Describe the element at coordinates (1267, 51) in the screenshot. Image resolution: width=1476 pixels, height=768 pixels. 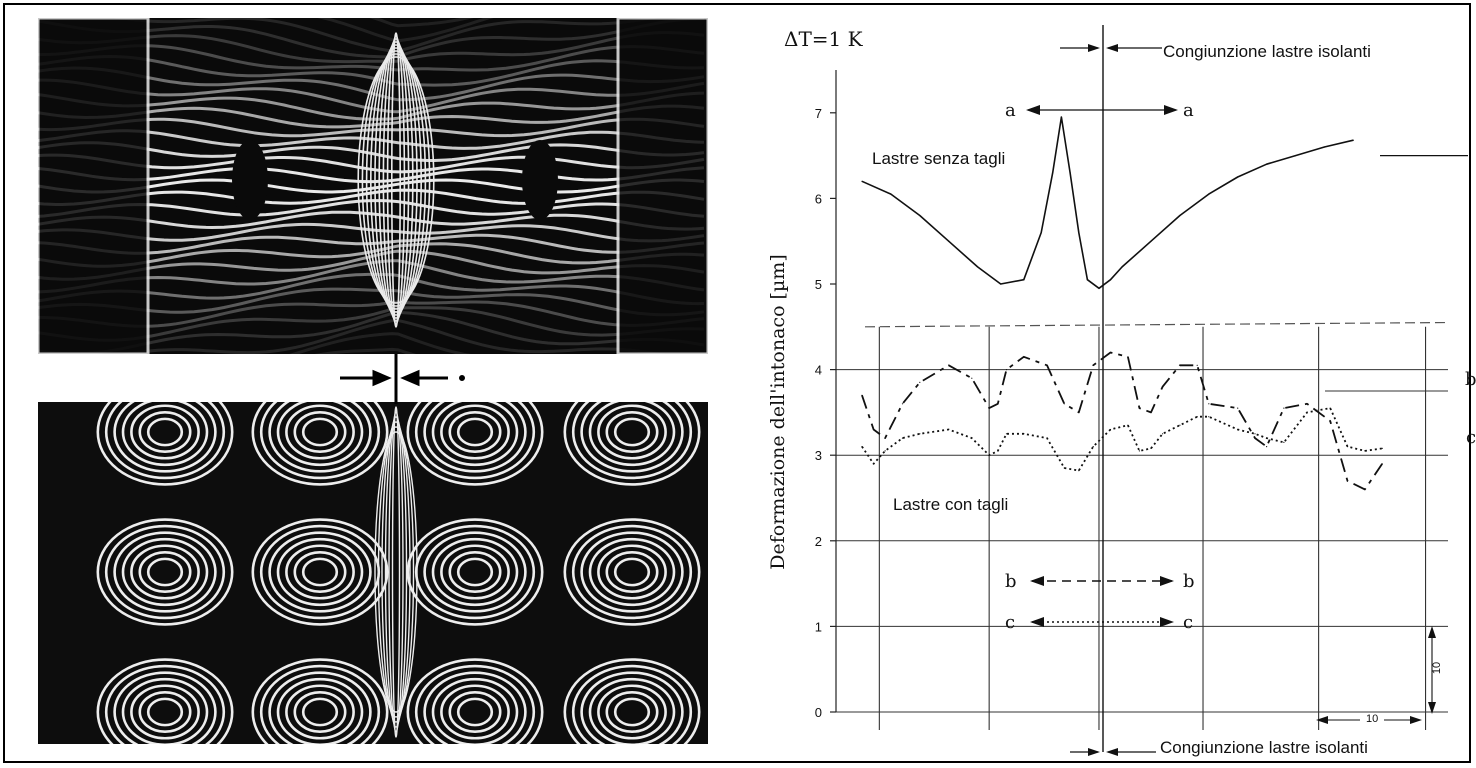
I see `joint-label-top: Congiunzione lastre isolanti` at that location.